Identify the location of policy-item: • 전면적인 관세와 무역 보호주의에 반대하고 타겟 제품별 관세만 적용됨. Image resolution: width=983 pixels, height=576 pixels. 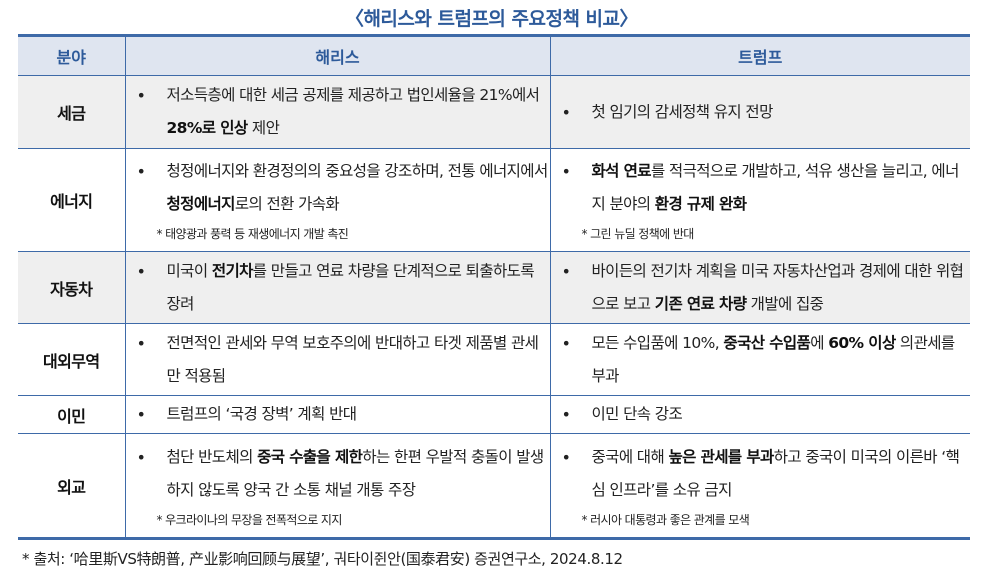
(338, 360).